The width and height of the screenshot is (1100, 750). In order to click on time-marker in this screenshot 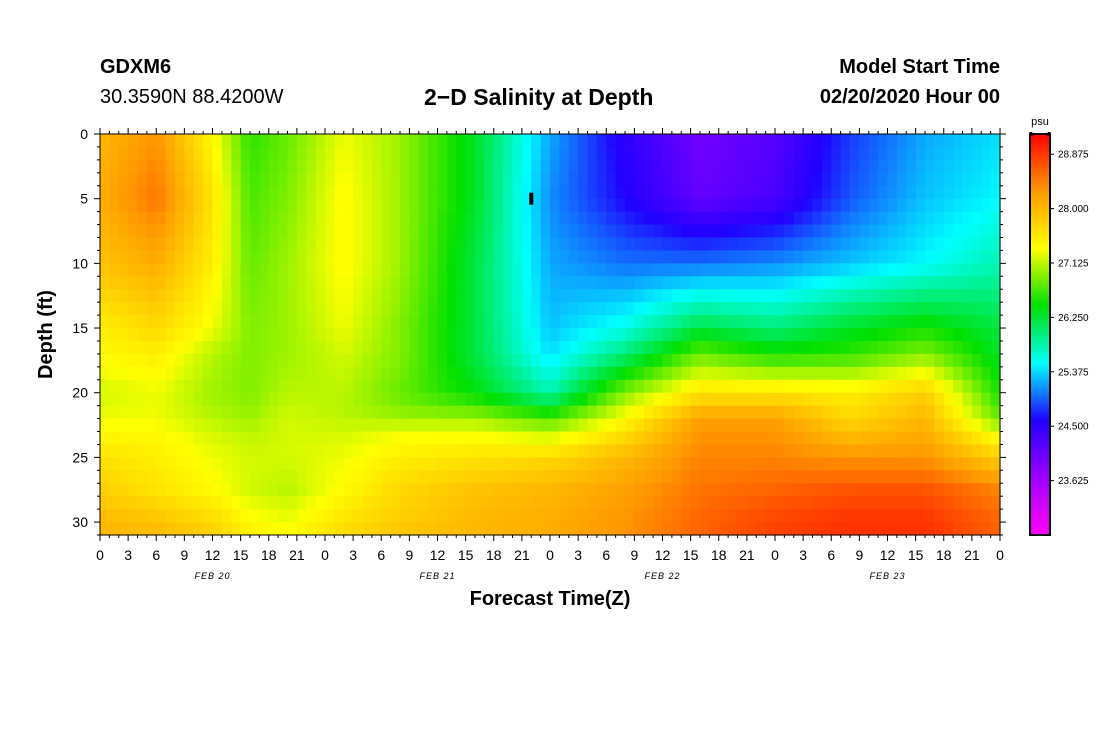, I will do `click(531, 198)`.